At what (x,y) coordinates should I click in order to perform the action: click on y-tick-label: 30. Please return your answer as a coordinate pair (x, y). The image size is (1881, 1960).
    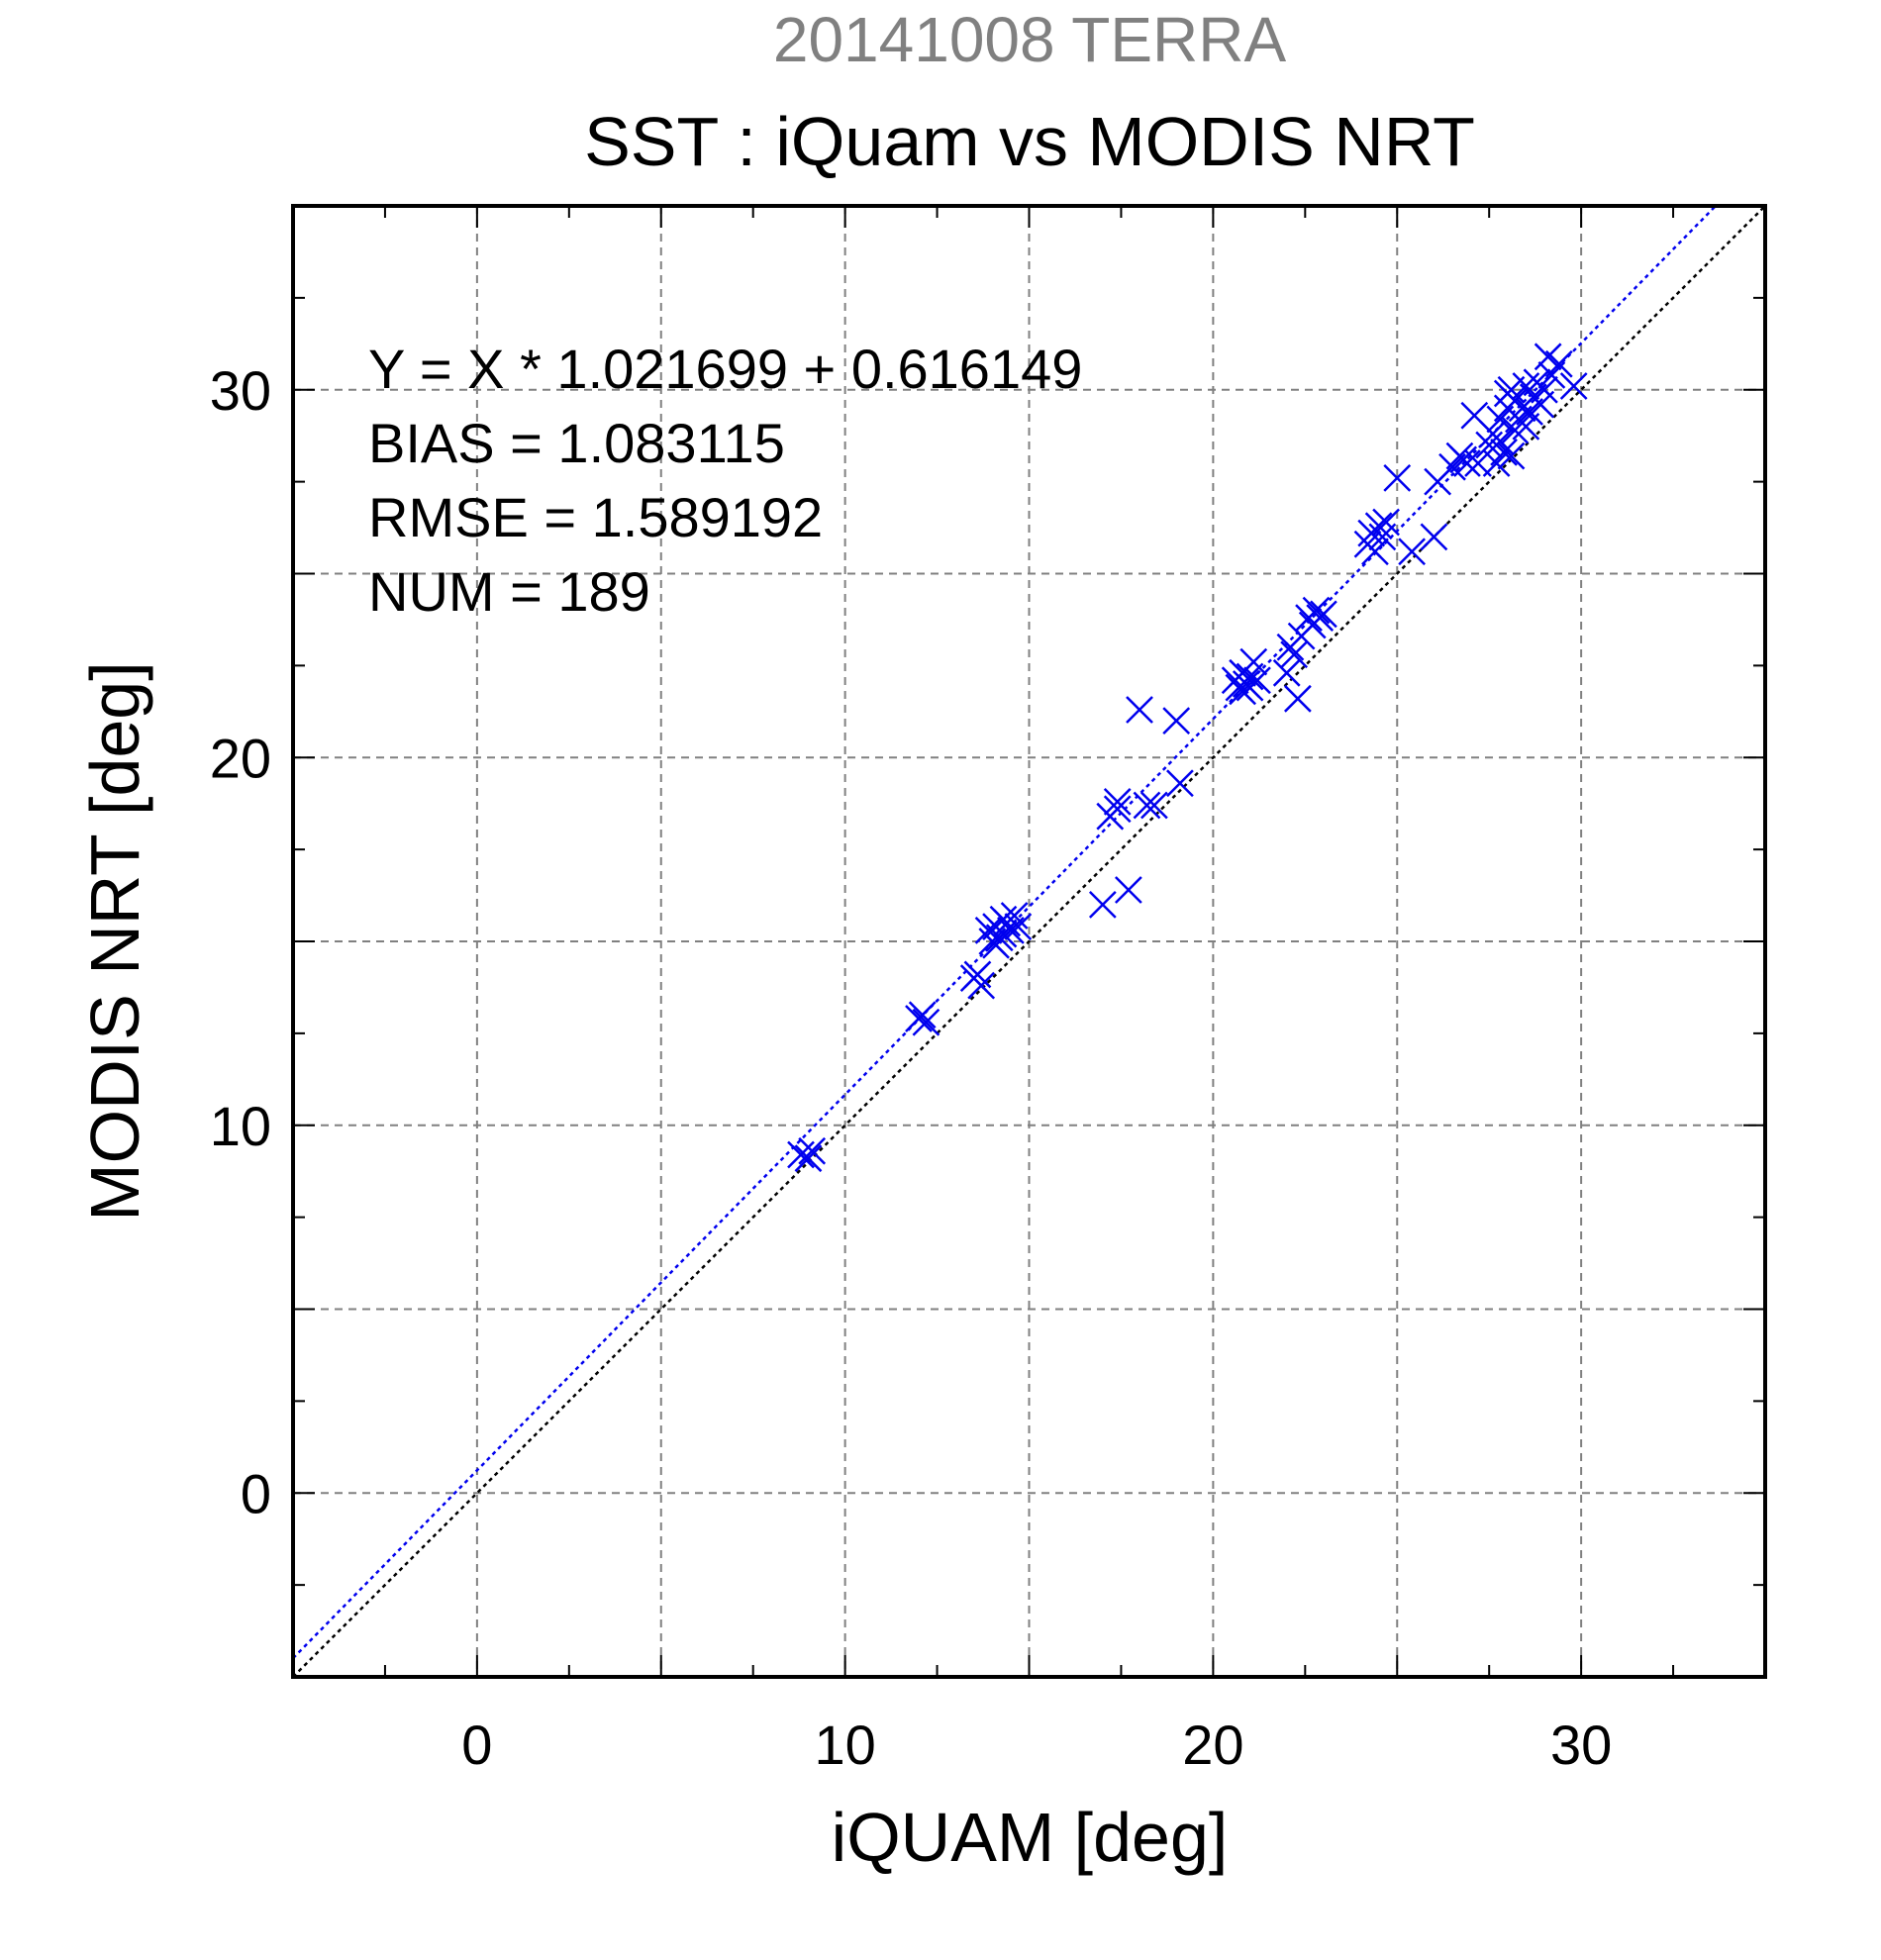
    Looking at the image, I should click on (241, 390).